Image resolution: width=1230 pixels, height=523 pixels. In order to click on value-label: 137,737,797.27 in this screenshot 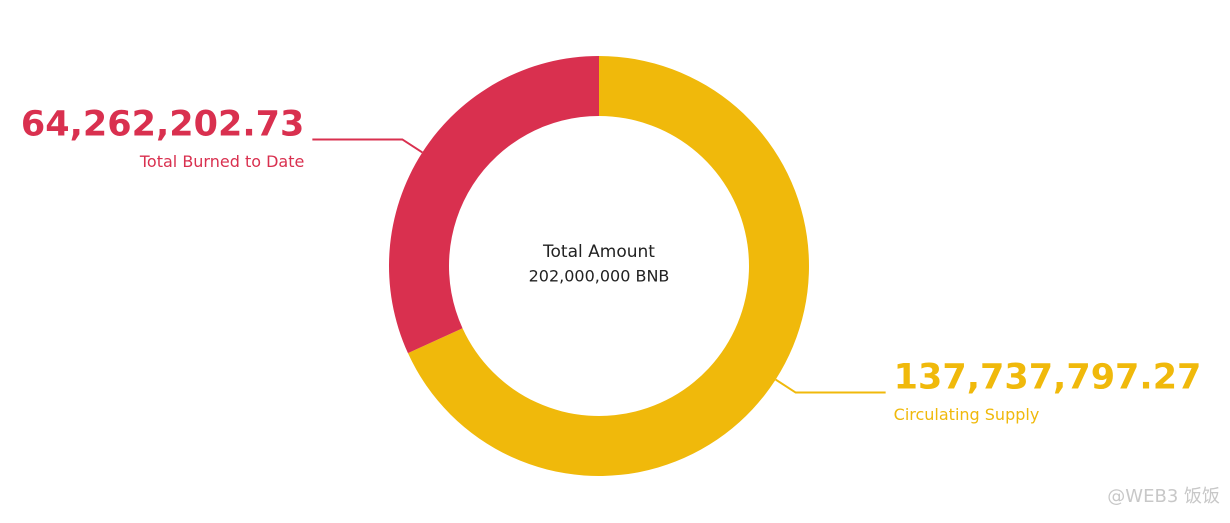, I will do `click(1048, 378)`.